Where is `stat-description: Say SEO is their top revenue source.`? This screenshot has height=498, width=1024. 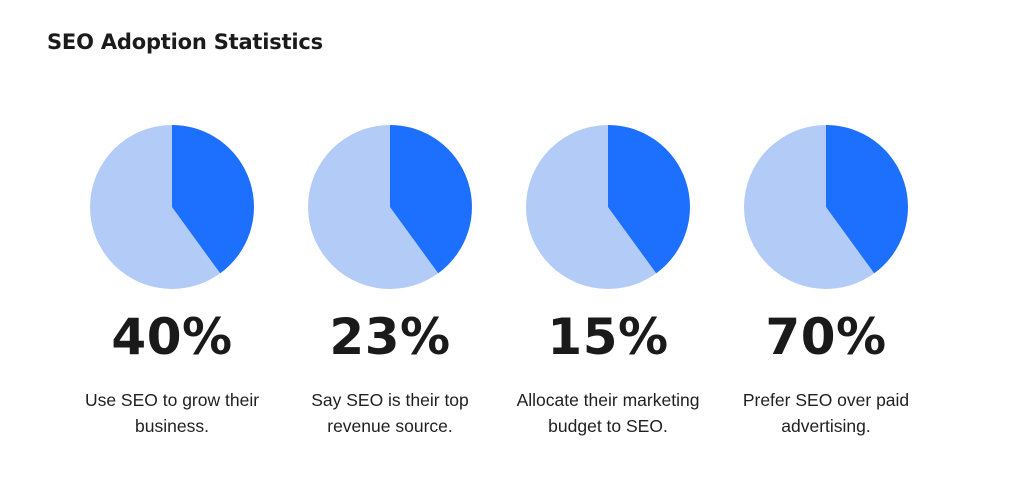 stat-description: Say SEO is their top revenue source. is located at coordinates (390, 413).